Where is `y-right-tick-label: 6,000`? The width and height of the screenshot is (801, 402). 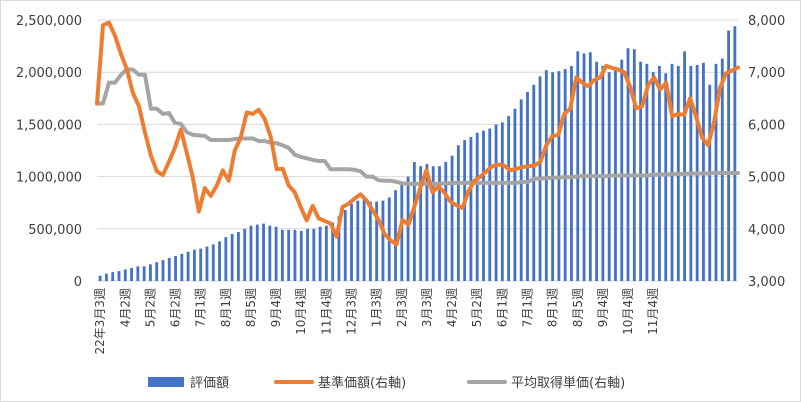
y-right-tick-label: 6,000 is located at coordinates (766, 125).